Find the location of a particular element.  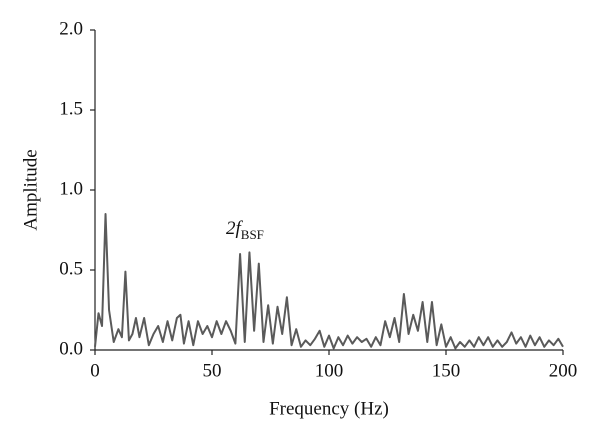

x-tick-label: 0 is located at coordinates (95, 370).